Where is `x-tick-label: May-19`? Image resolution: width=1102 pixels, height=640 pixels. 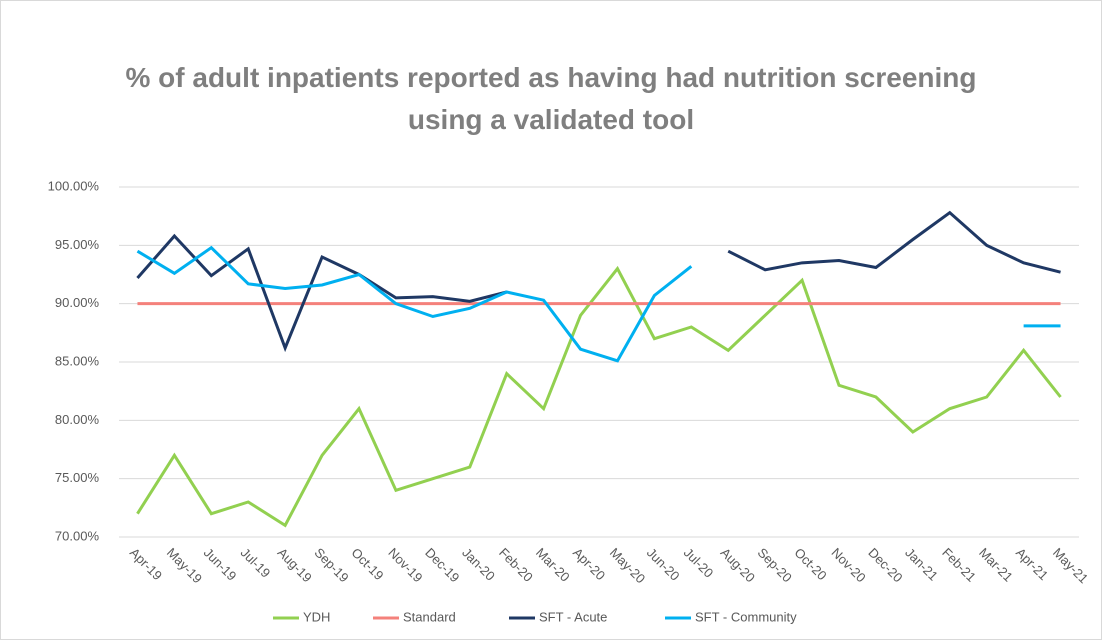
x-tick-label: May-19 is located at coordinates (184, 565).